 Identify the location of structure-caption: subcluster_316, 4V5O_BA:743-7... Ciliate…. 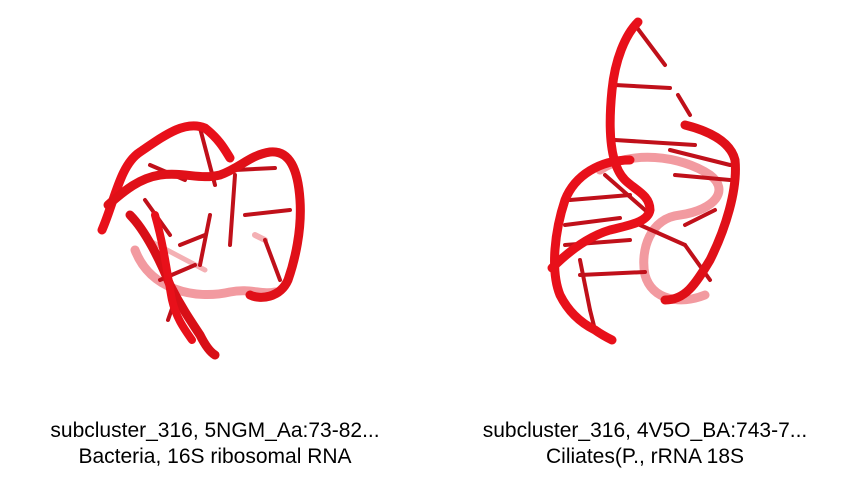
(645, 444).